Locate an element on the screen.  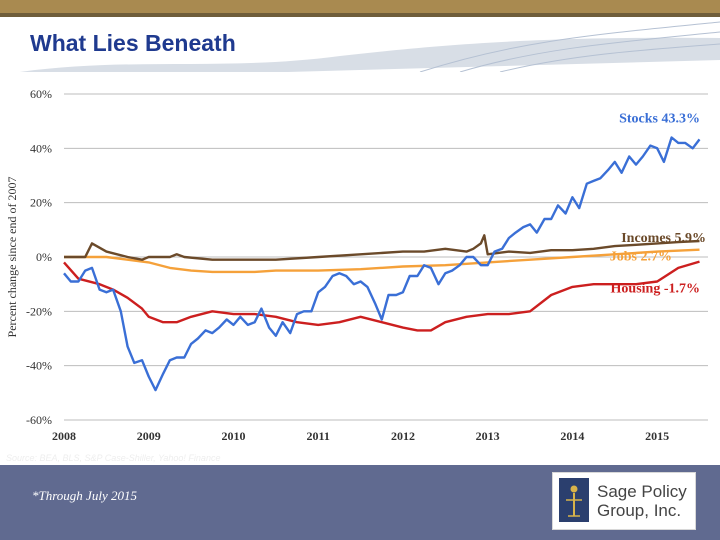
y-tick-label: 0% is located at coordinates (44, 257).